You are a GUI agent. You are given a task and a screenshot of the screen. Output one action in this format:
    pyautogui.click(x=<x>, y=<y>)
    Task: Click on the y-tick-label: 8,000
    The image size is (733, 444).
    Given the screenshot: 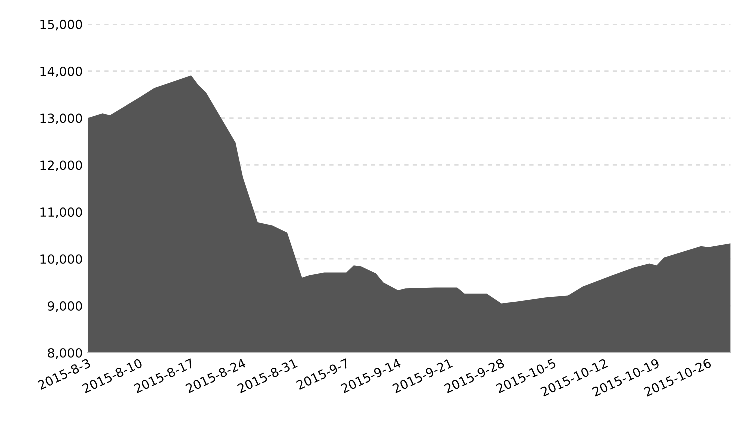 What is the action you would take?
    pyautogui.click(x=65, y=354)
    